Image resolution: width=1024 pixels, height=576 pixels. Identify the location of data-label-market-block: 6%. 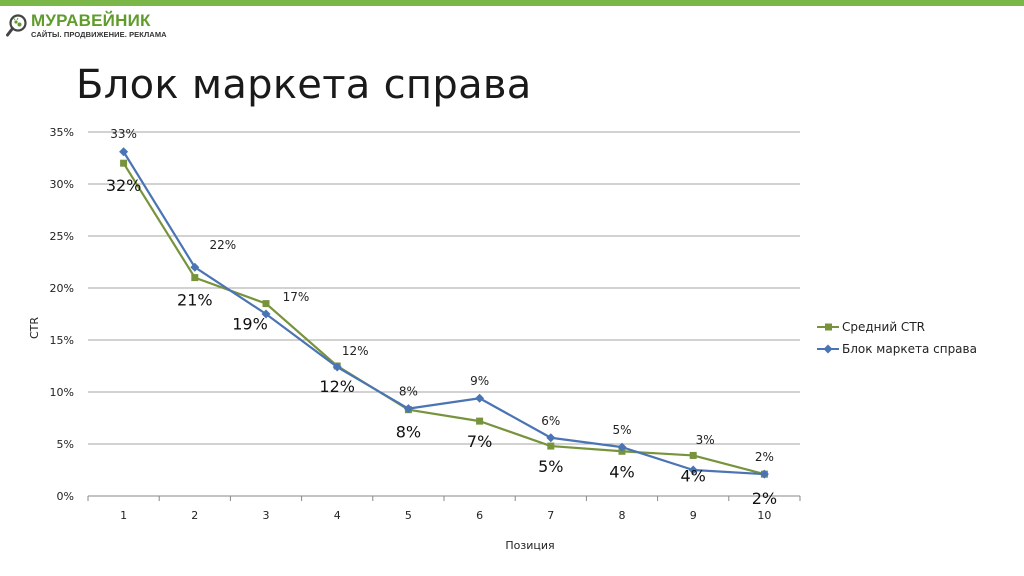
(550, 421).